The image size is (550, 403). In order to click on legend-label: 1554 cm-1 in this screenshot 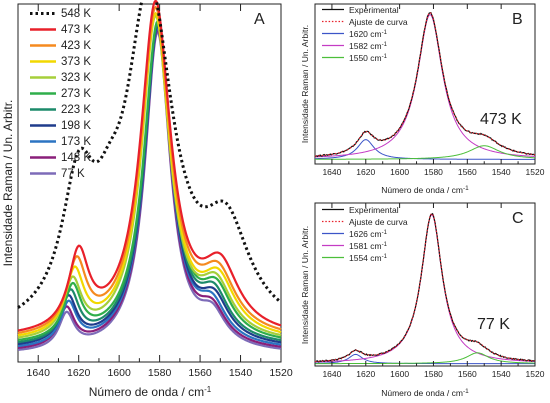, I will do `click(368, 258)`.